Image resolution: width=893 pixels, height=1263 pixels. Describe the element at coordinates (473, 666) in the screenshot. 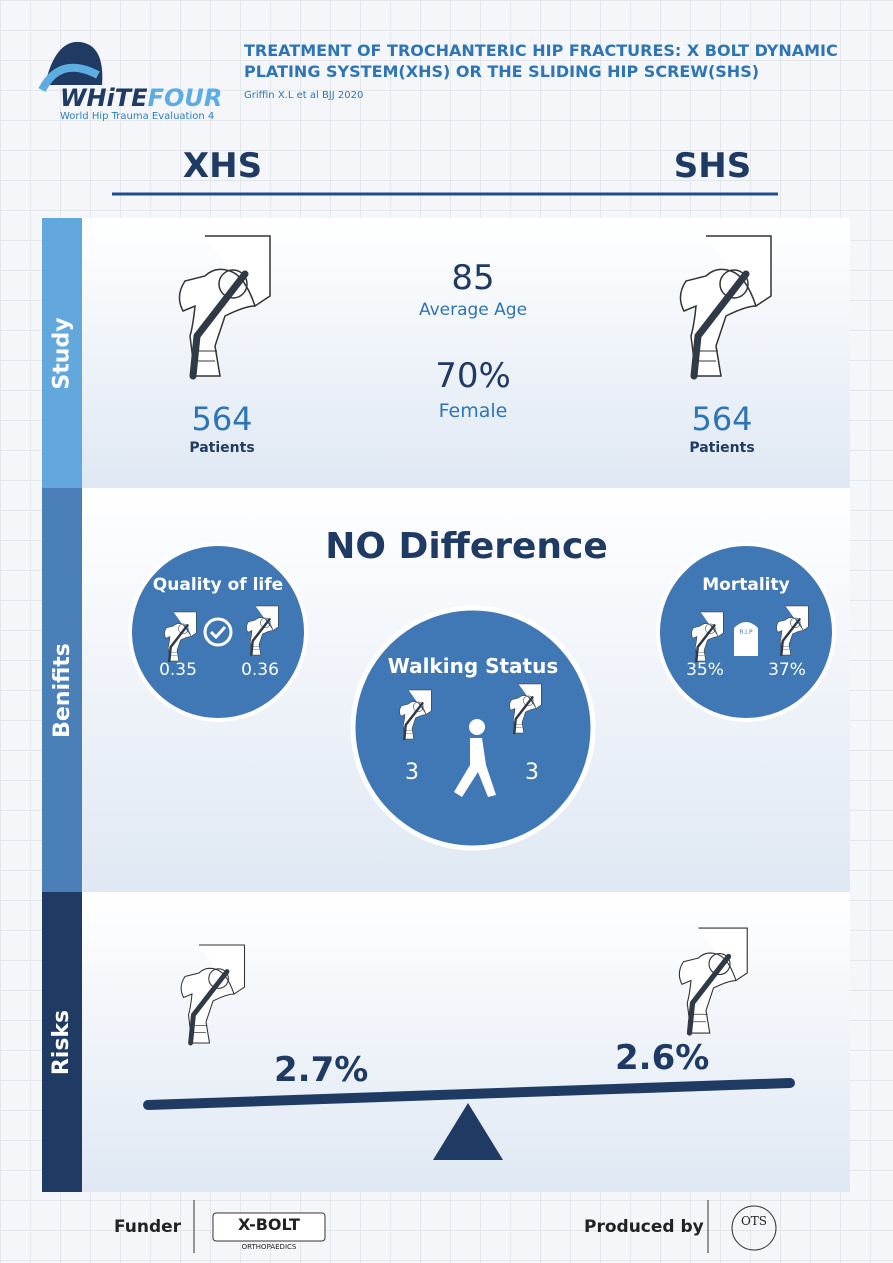

I see `walking-title: Walking Status` at that location.